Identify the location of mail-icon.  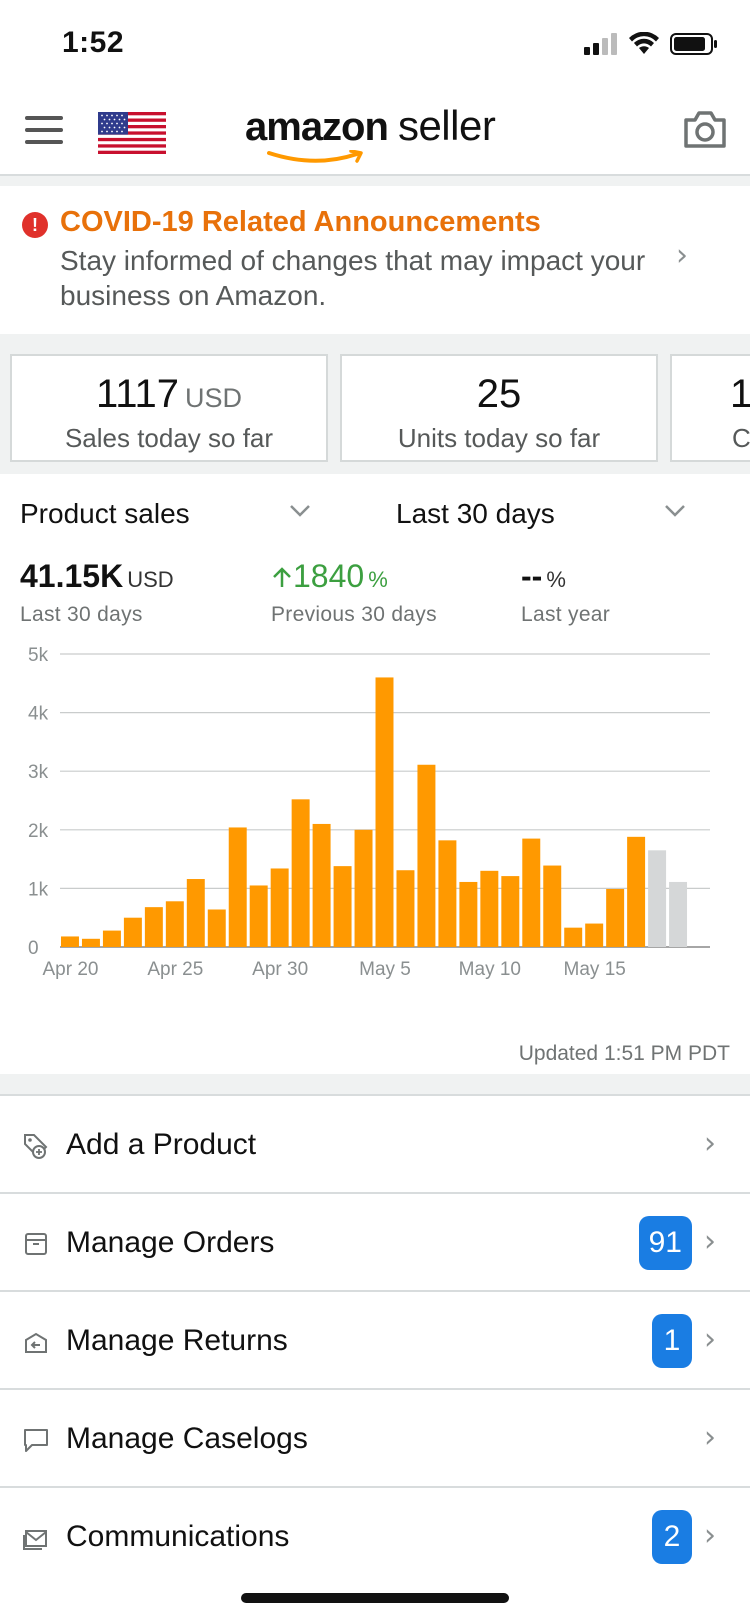
(35, 1540).